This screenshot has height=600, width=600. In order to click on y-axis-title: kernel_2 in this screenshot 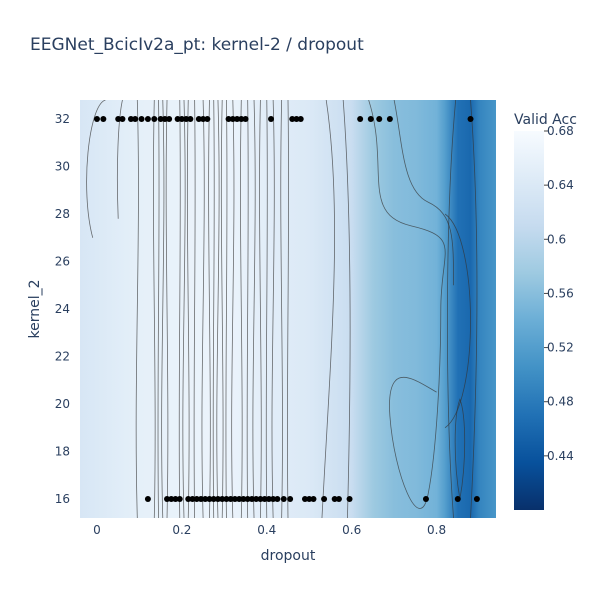, I will do `click(35, 308)`.